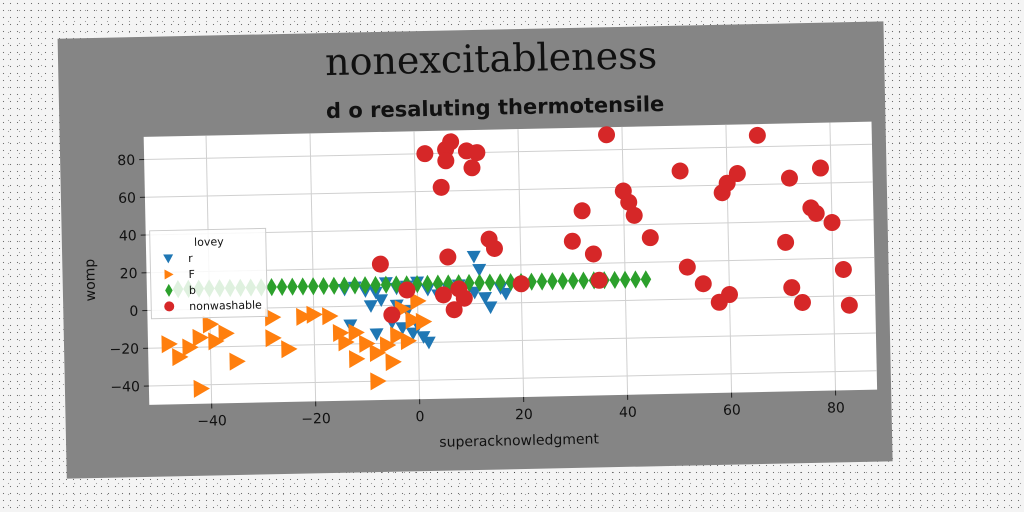 This screenshot has width=1024, height=512. What do you see at coordinates (191, 274) in the screenshot?
I see `legend-label-F: F` at bounding box center [191, 274].